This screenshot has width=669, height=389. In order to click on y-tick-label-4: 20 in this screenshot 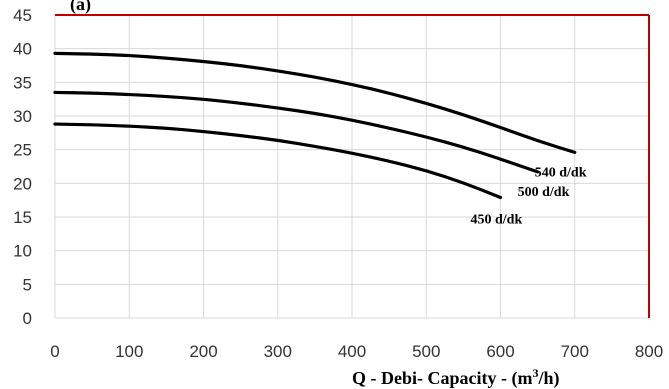, I will do `click(22, 183)`.